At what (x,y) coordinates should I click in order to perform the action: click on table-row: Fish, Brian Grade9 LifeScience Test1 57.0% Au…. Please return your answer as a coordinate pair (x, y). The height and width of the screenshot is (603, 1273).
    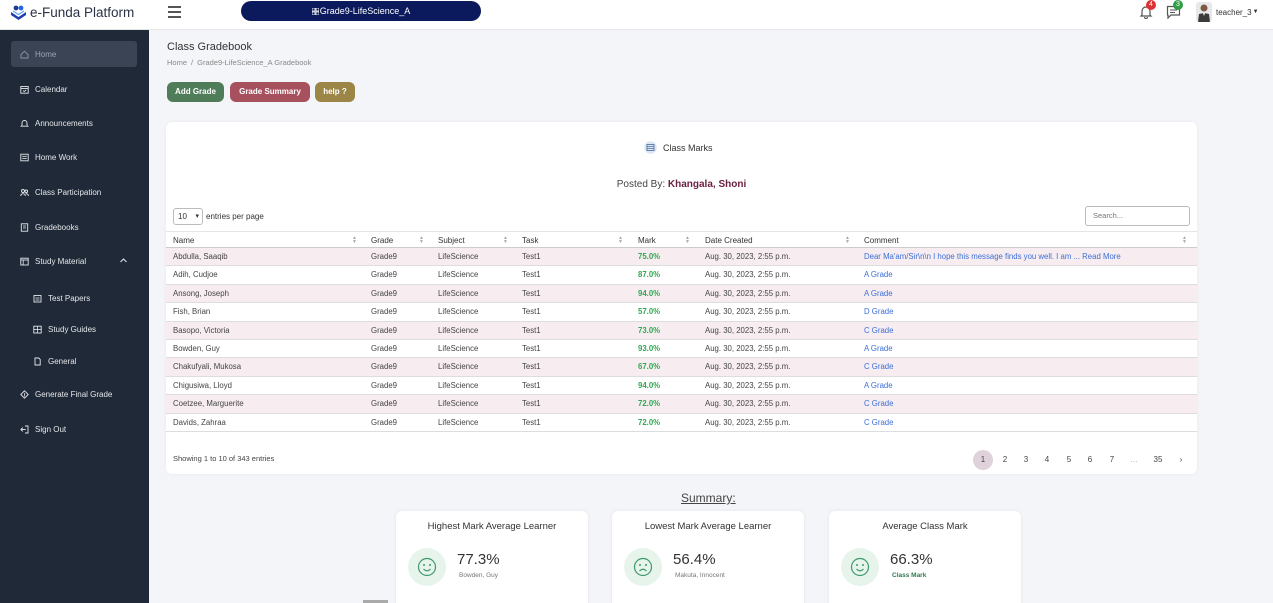
    Looking at the image, I should click on (681, 312).